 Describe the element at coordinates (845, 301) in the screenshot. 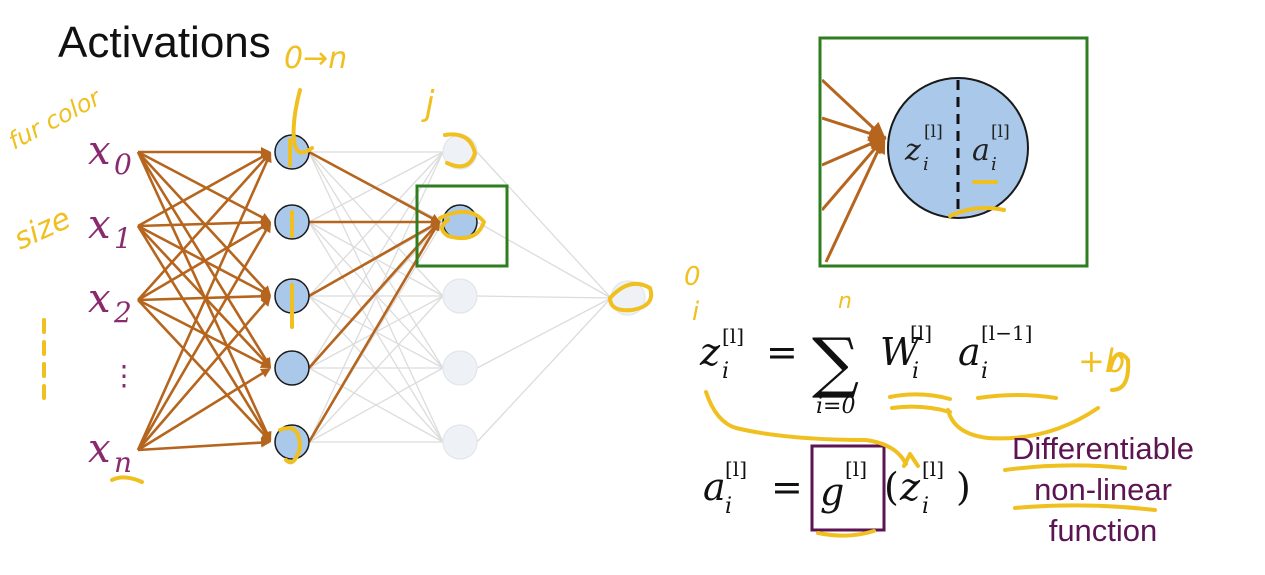

I see `hand-n: n` at that location.